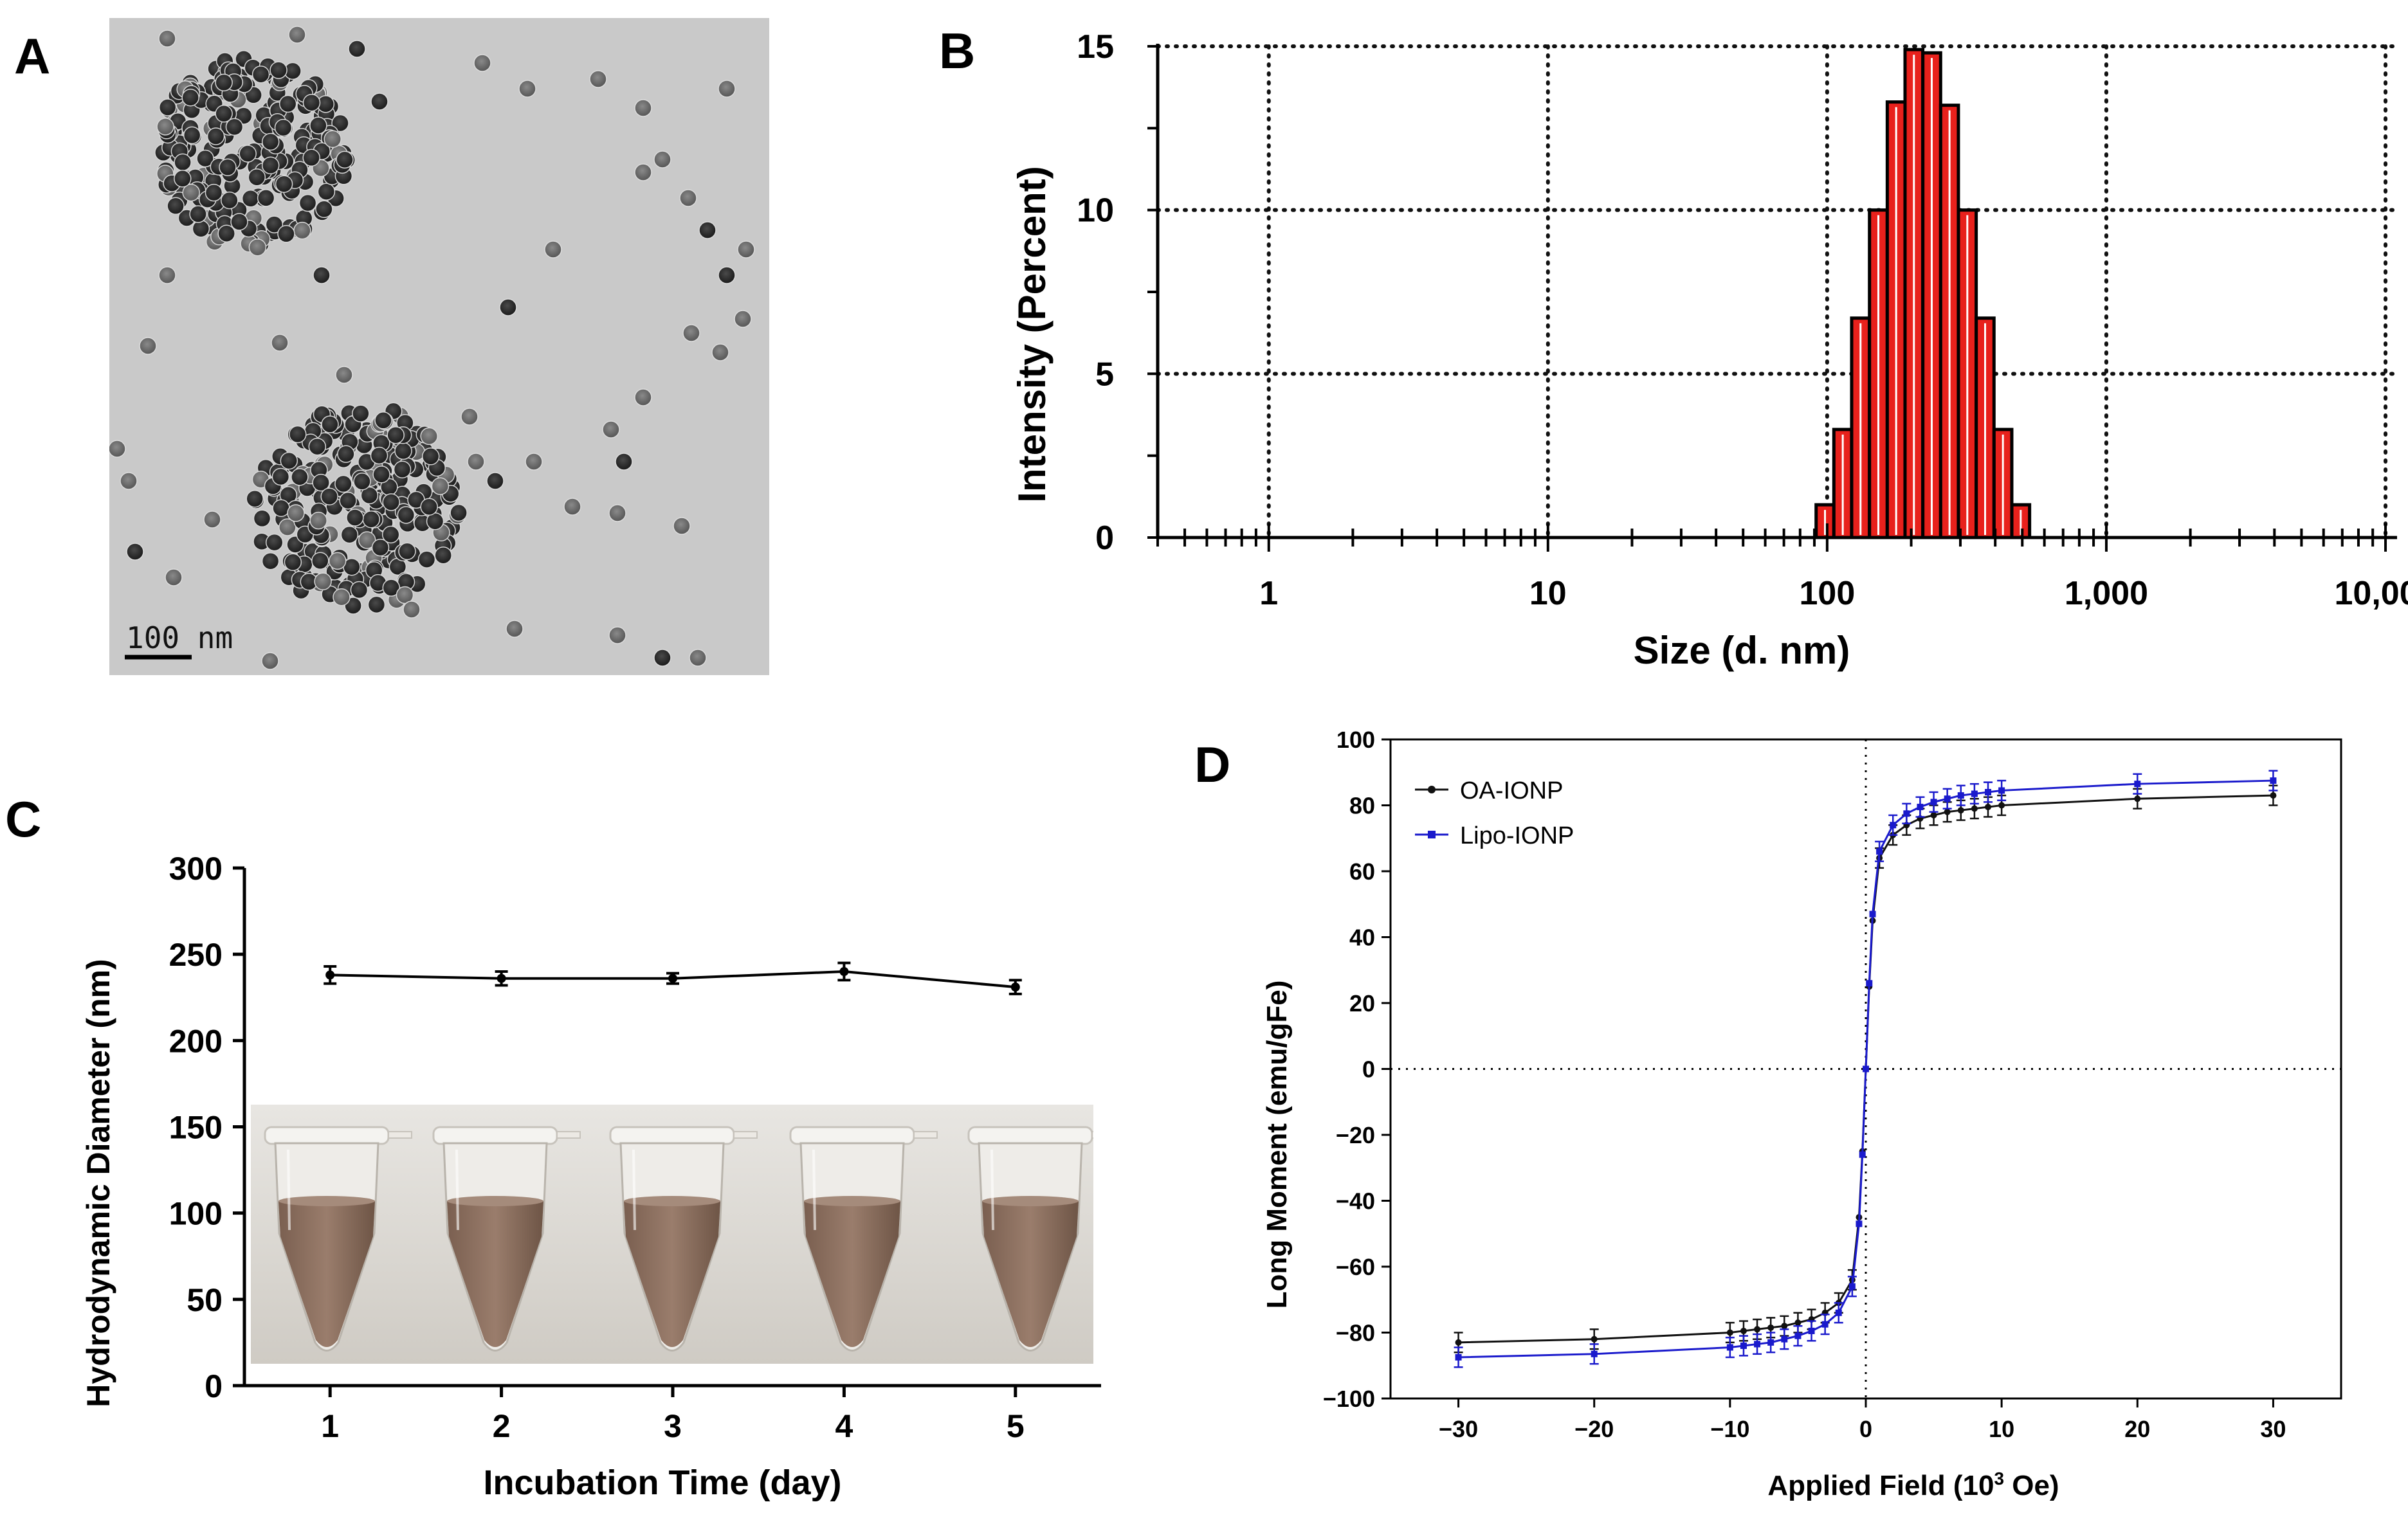 This screenshot has width=2408, height=1520. Describe the element at coordinates (1742, 650) in the screenshot. I see `x-axis-label: Size (d. nm)` at that location.